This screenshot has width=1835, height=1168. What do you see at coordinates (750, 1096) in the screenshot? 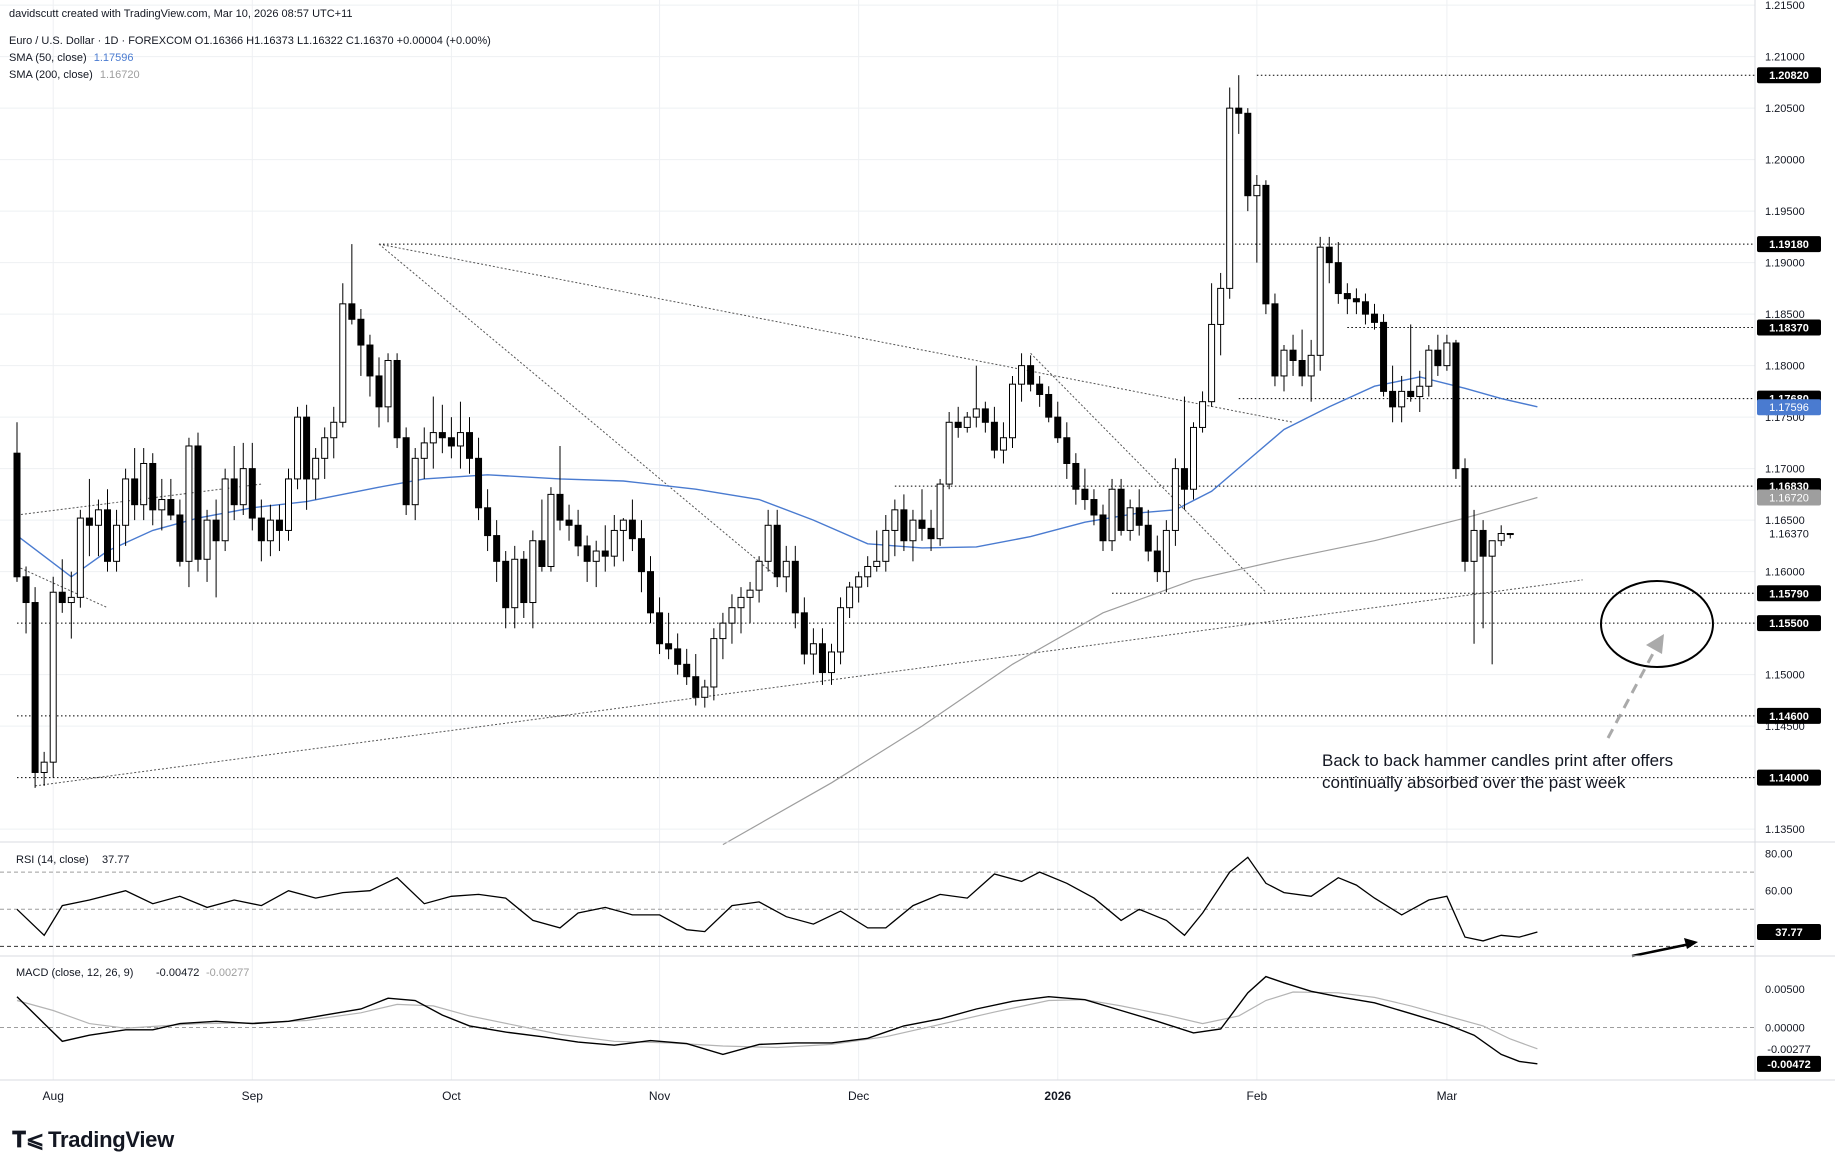
I see `time-axis: Aug Sep Oct Nov Dec 2026 Feb Mar` at bounding box center [750, 1096].